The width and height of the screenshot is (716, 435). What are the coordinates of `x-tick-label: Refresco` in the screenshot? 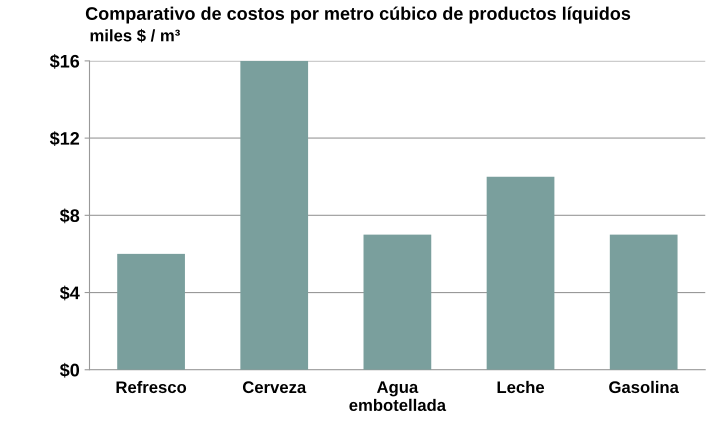 It's located at (151, 387).